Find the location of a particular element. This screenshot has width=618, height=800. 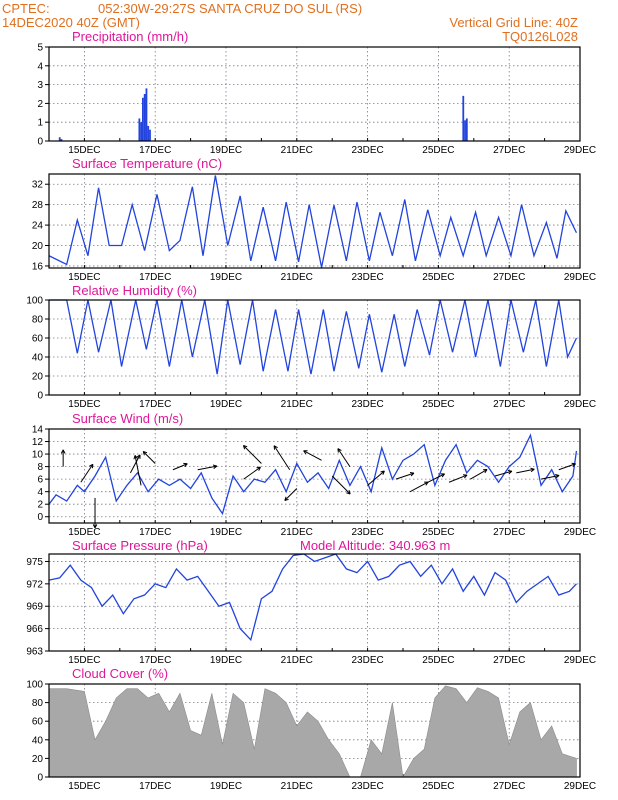

panel-title: Surface Pressure (hPa) is located at coordinates (140, 545).